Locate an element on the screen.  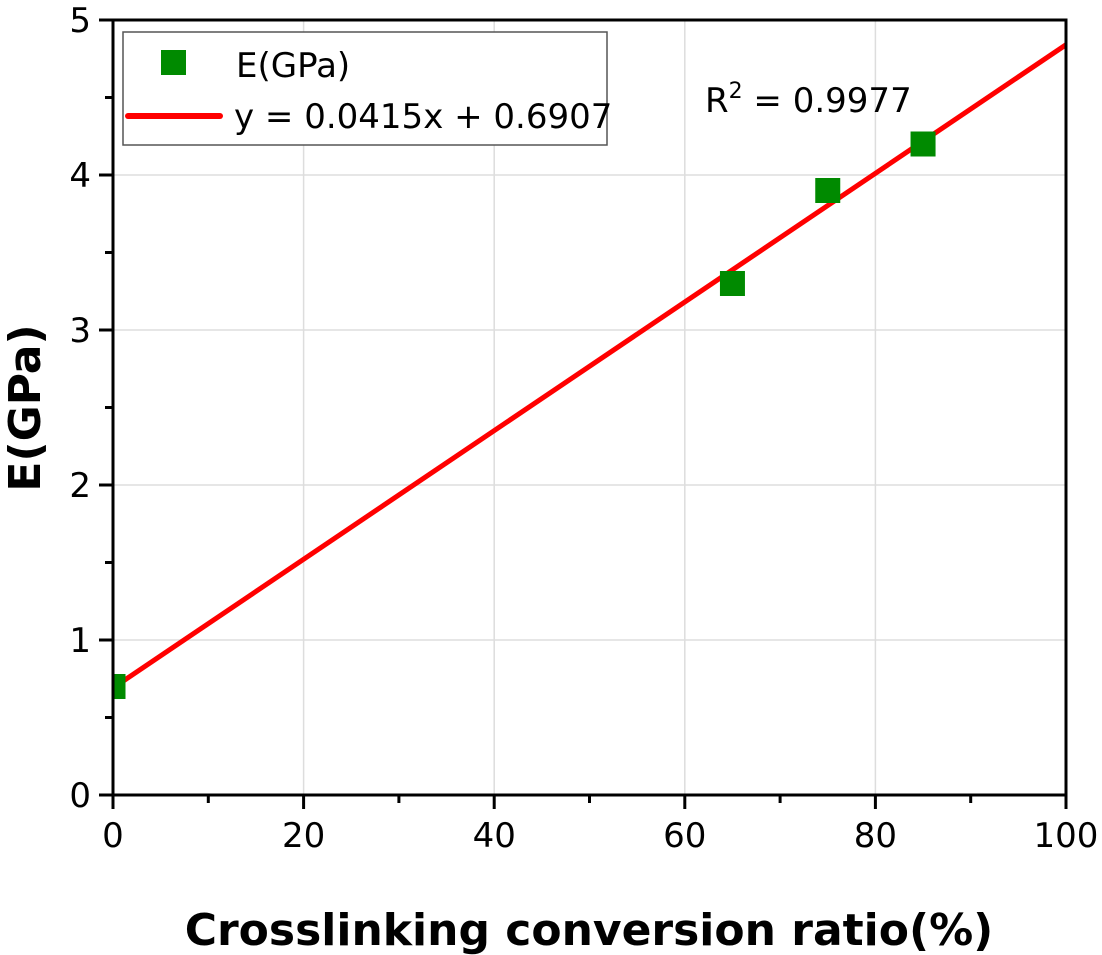
legend: E(GPa) y = 0.0415x + 0.6907 is located at coordinates (367, 88).